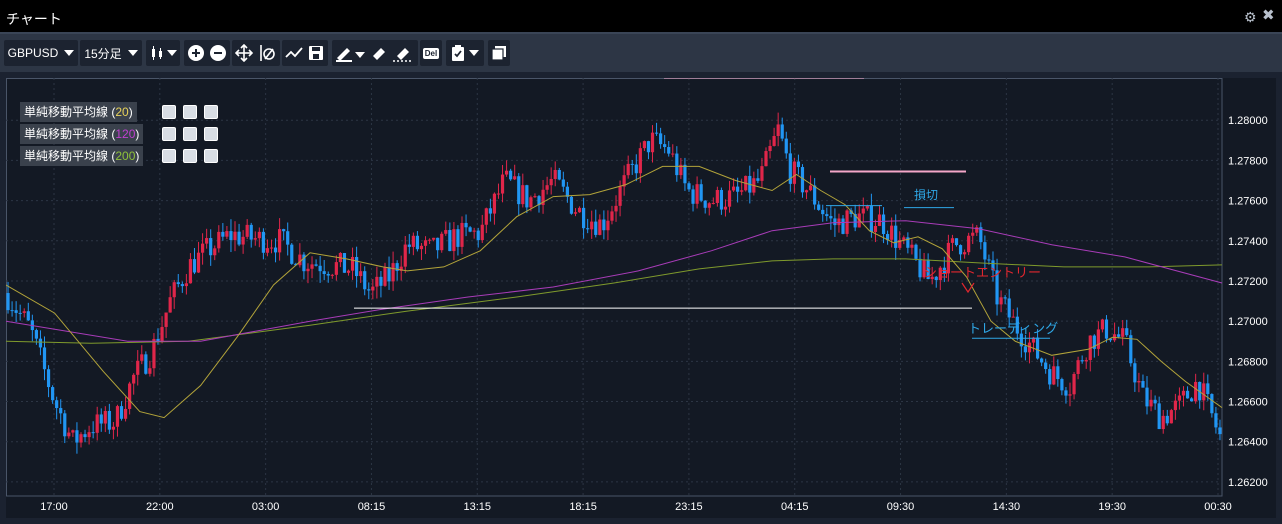 The image size is (1282, 524). I want to click on close-icon: ✖, so click(1268, 15).